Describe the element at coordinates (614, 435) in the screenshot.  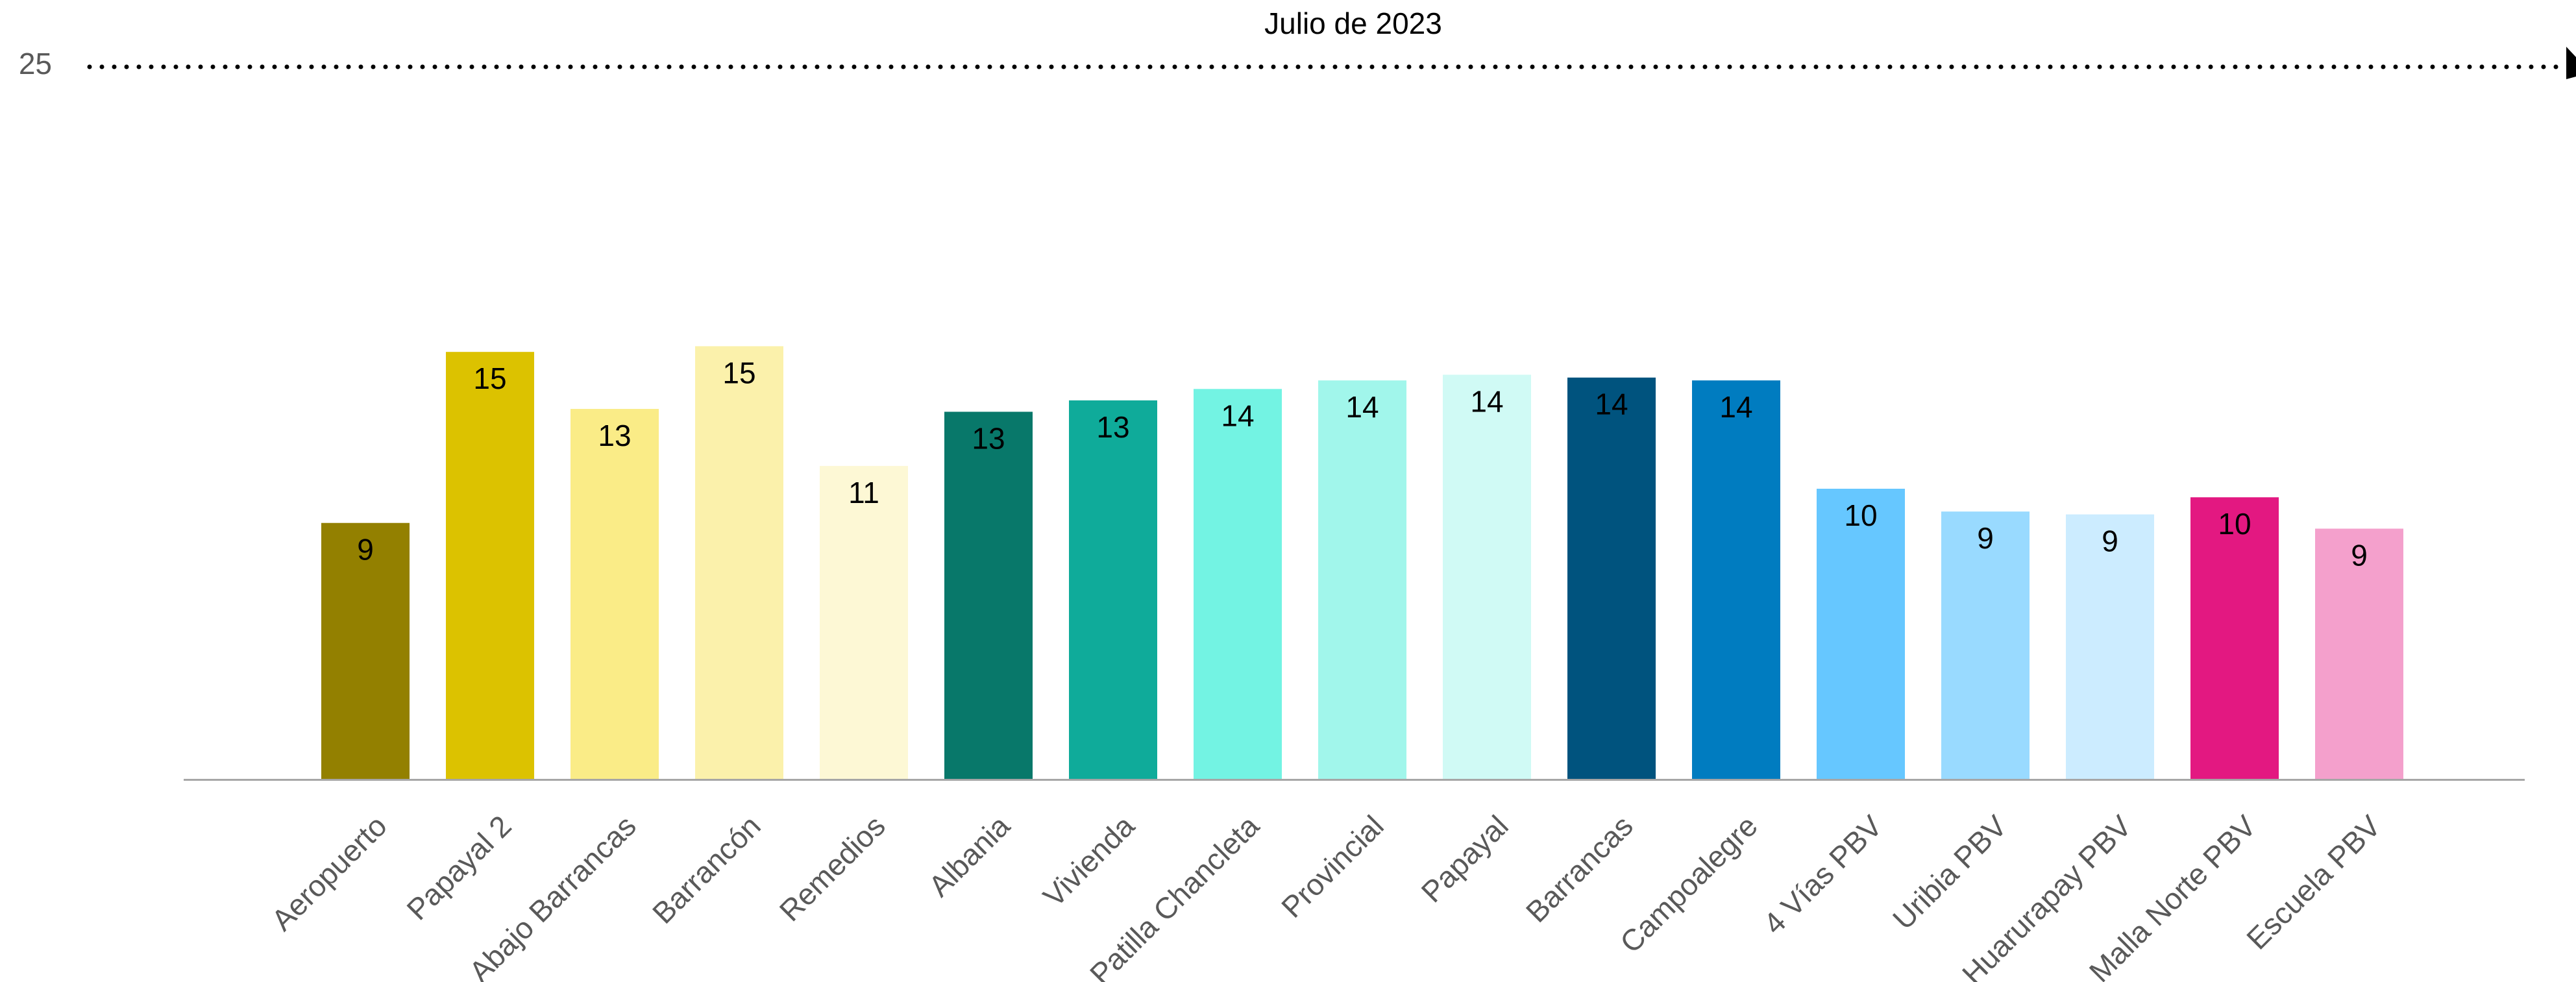
I see `data-label-abajo-barrancas: 13` at that location.